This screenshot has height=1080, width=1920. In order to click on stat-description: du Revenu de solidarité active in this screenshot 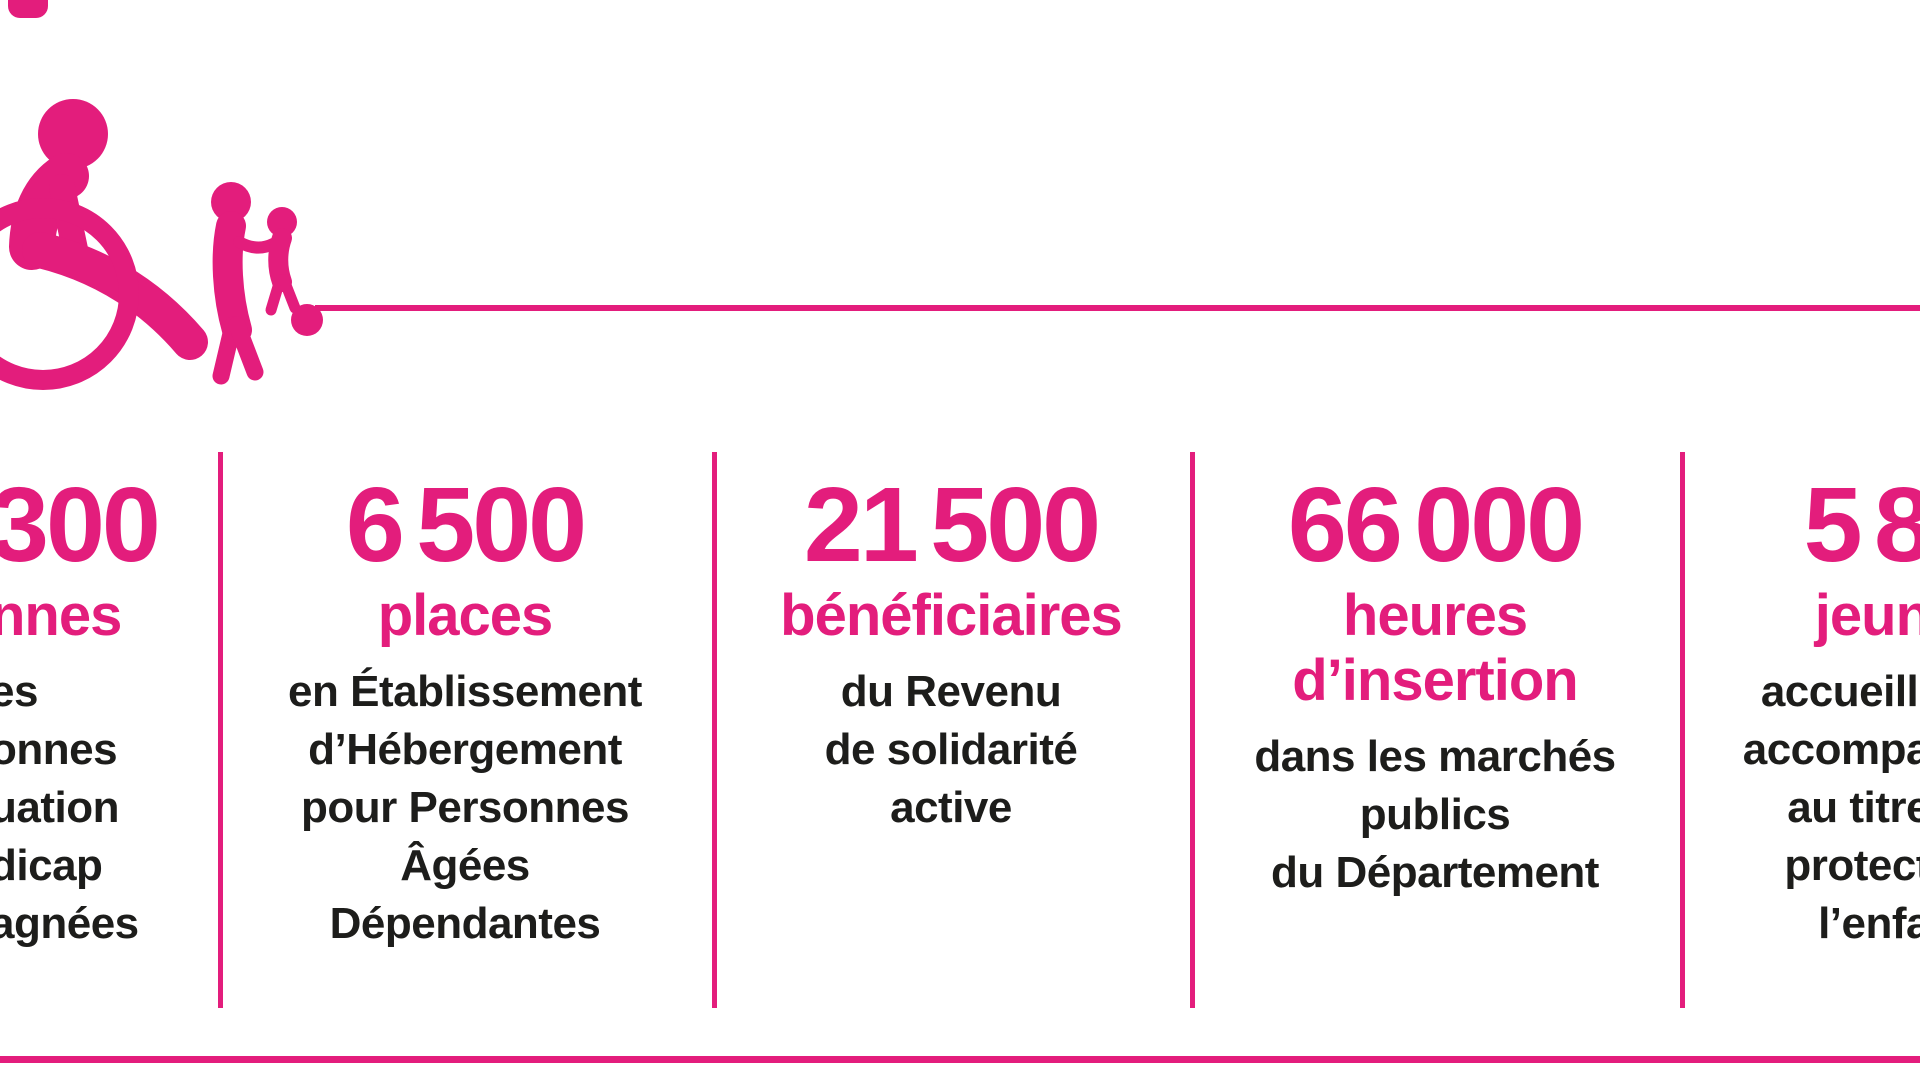, I will do `click(951, 749)`.